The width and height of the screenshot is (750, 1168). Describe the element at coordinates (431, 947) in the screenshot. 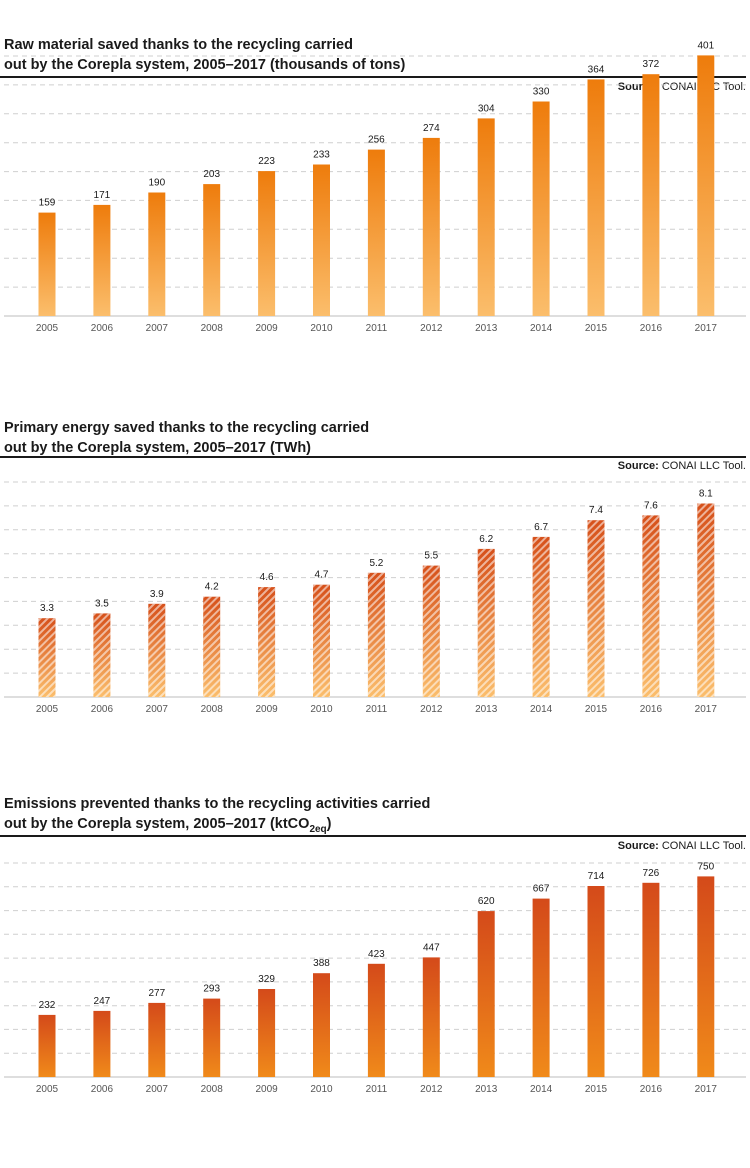

I see `data-label-2012: 447` at that location.